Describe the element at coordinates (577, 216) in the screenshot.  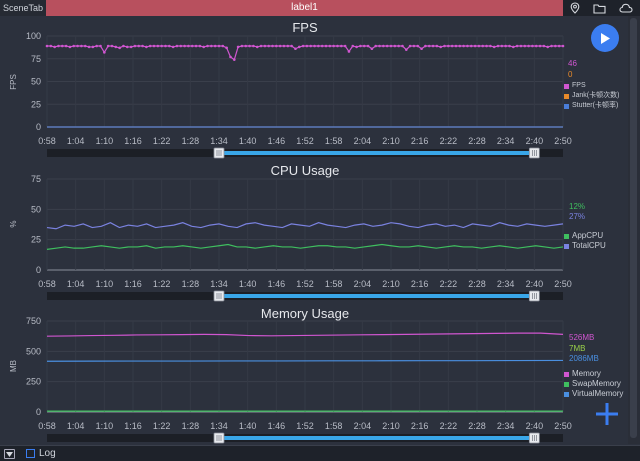
I see `totalcpu-current-value: 27%` at that location.